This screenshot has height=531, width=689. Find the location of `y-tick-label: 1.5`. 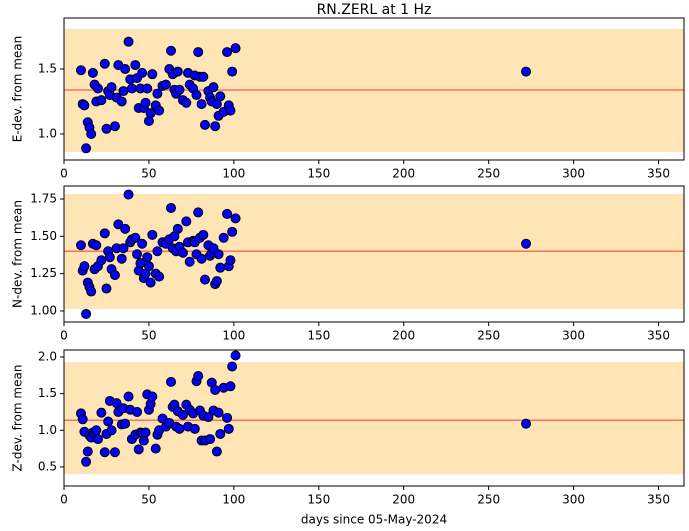

y-tick-label: 1.5 is located at coordinates (47, 68).